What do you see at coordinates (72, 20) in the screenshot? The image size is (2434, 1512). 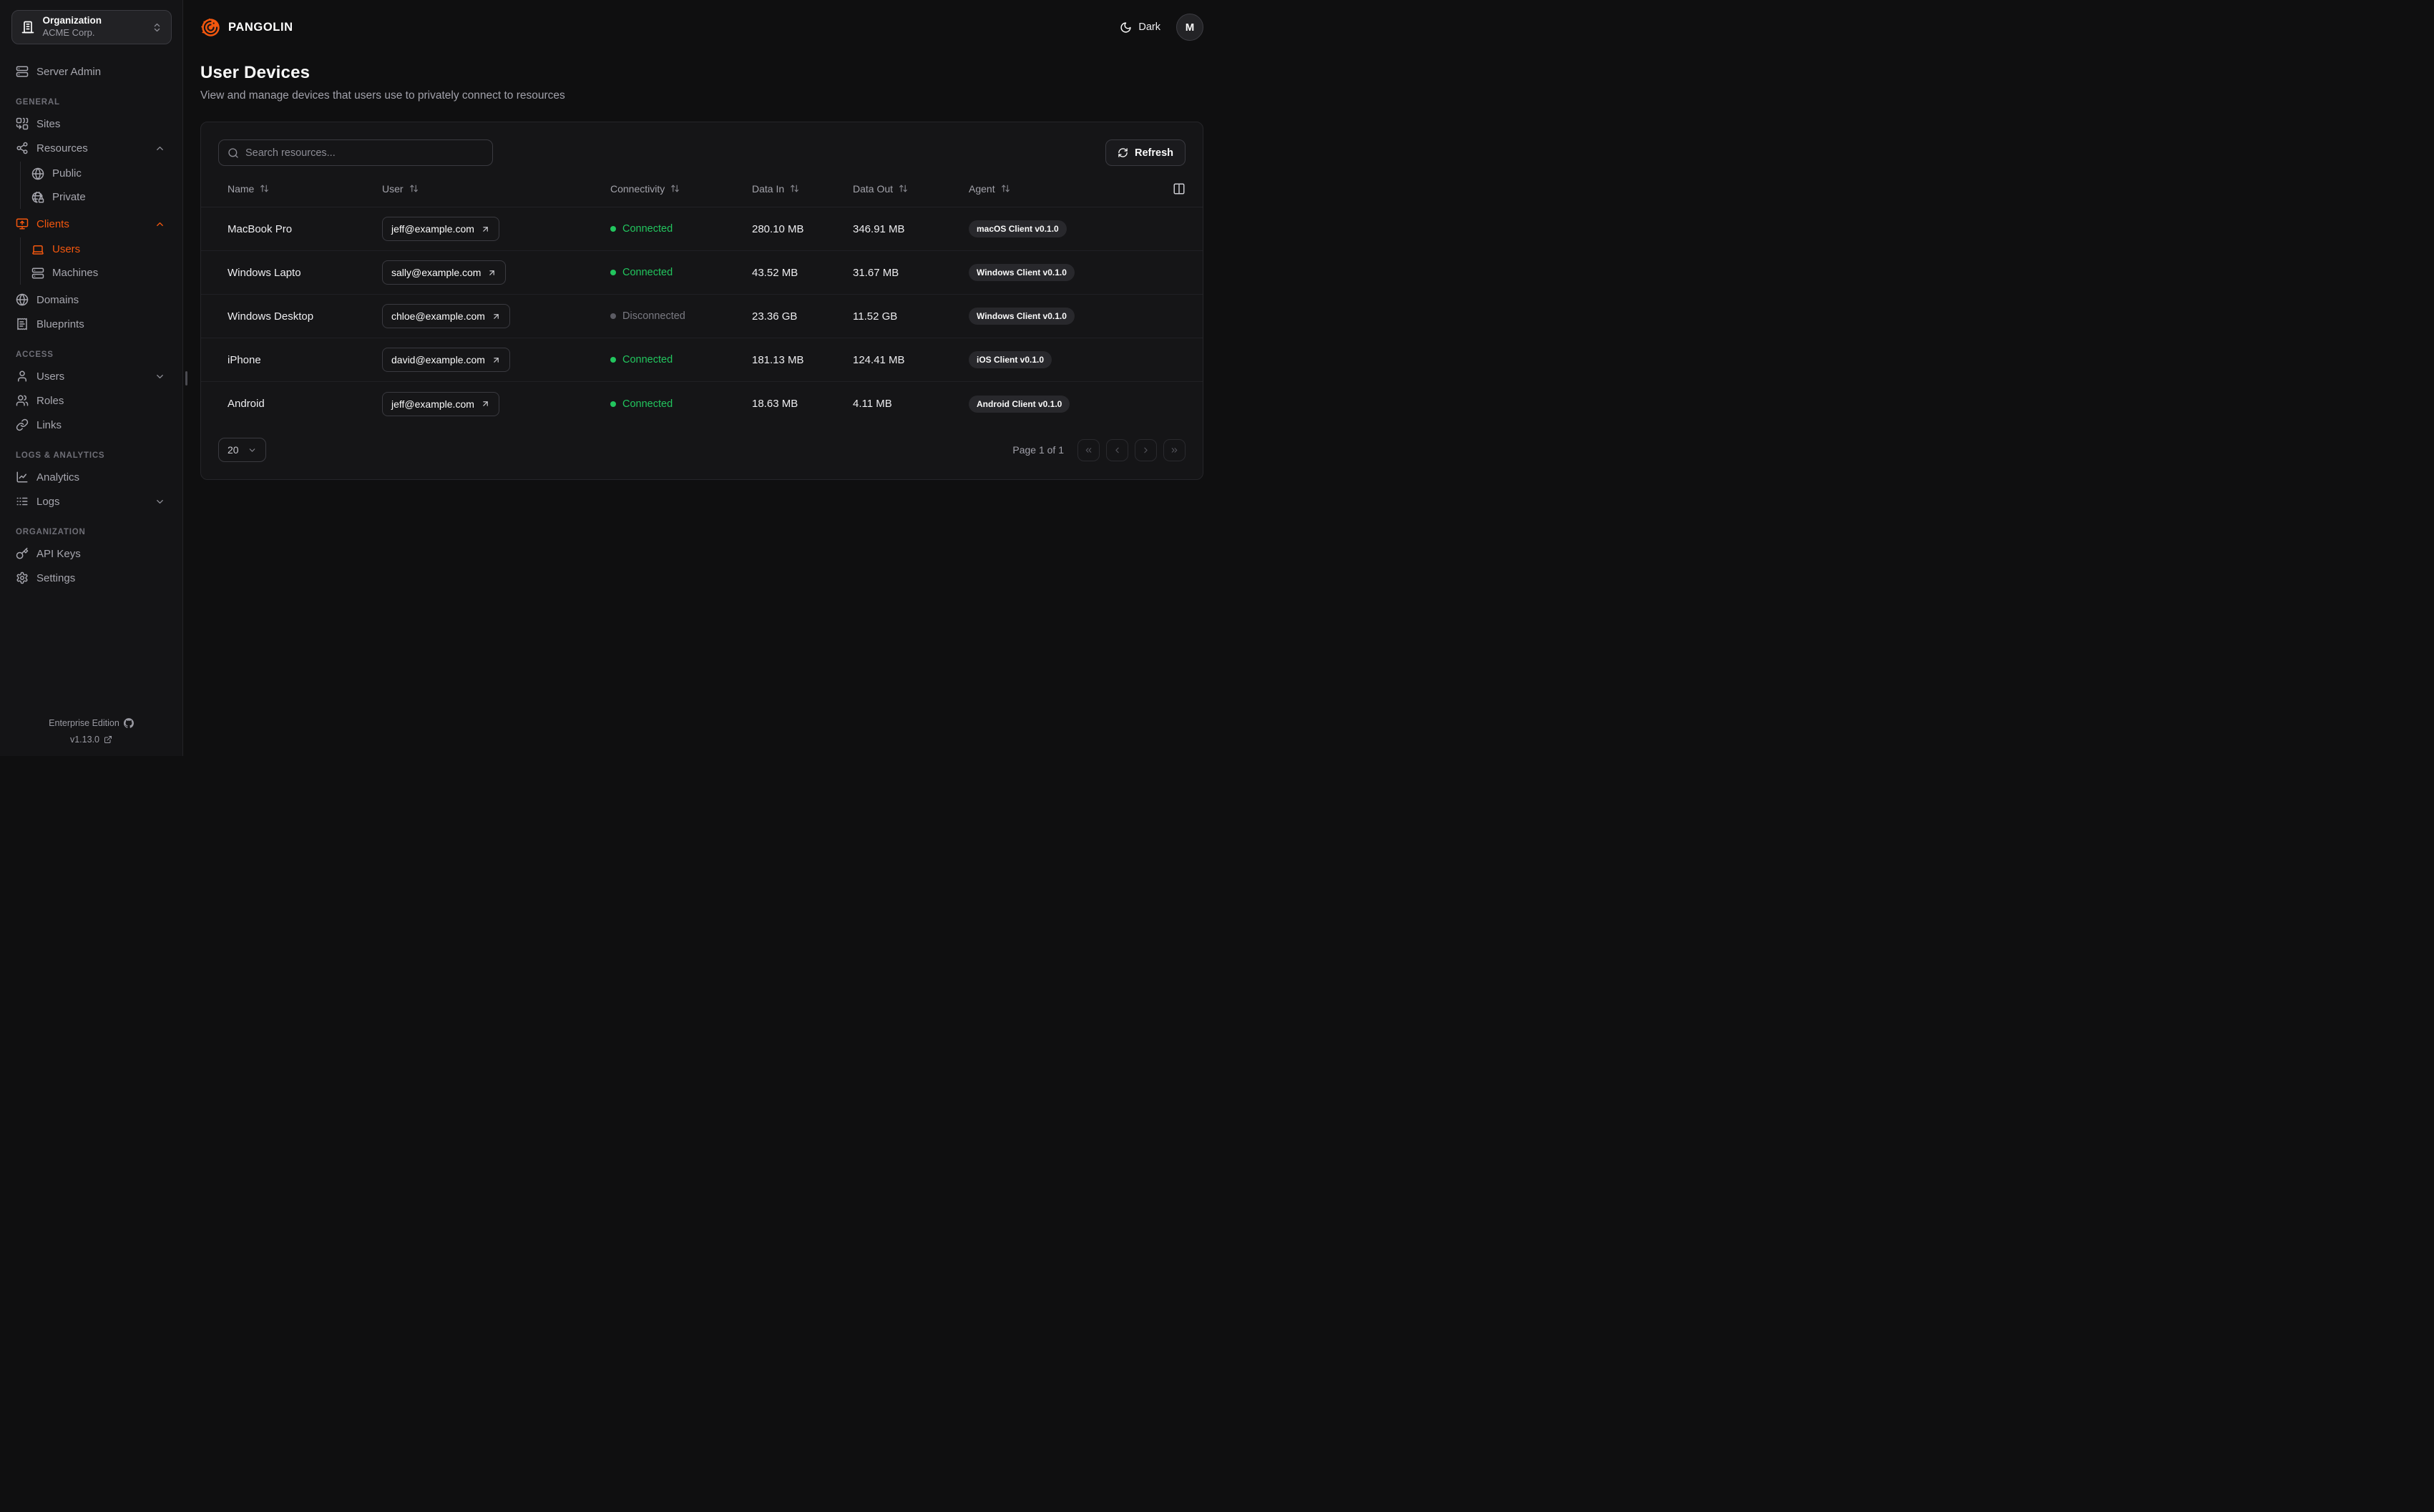 I see `org-selector-label: Organization` at bounding box center [72, 20].